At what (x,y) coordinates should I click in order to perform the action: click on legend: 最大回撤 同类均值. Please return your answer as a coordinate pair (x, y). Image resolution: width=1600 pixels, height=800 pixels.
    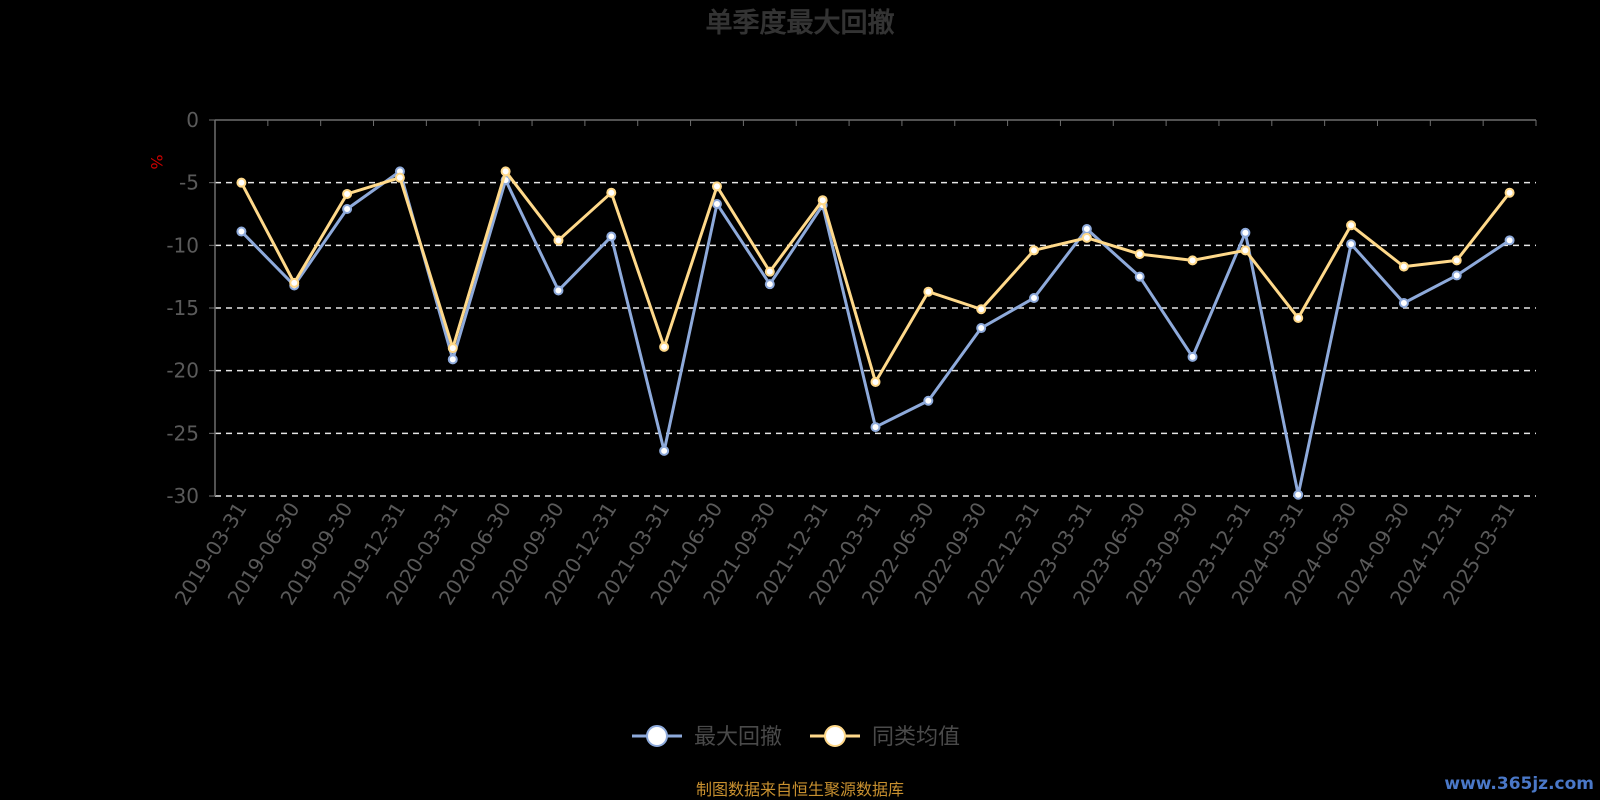
    Looking at the image, I should click on (796, 737).